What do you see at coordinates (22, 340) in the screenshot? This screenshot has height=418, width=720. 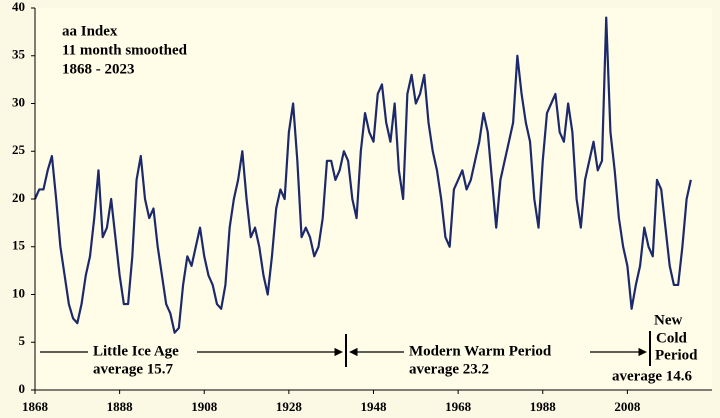 I see `y-tick-label: 5` at bounding box center [22, 340].